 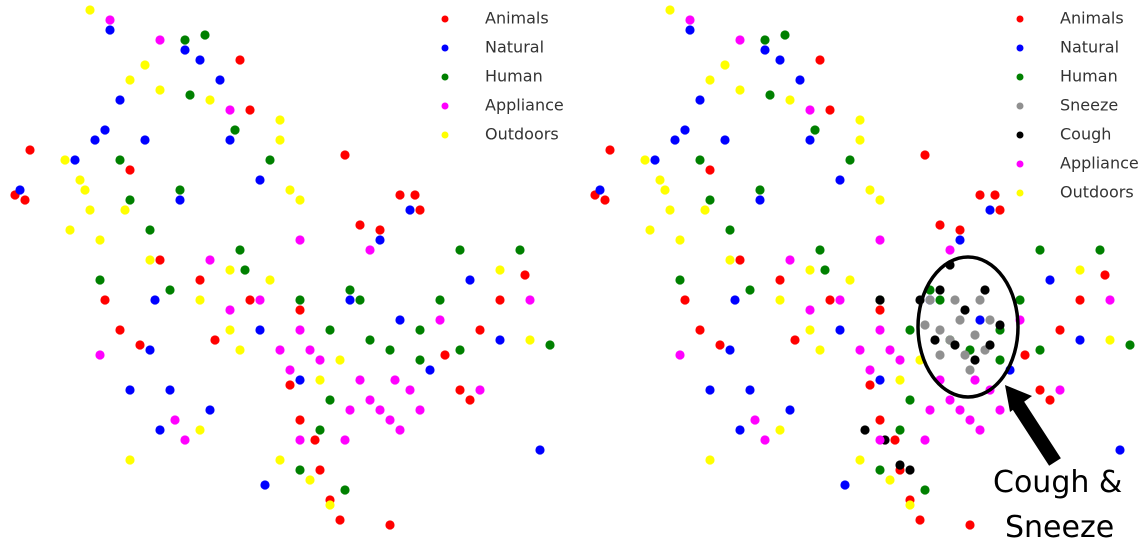 I want to click on legend-label: Natural, so click(x=514, y=47).